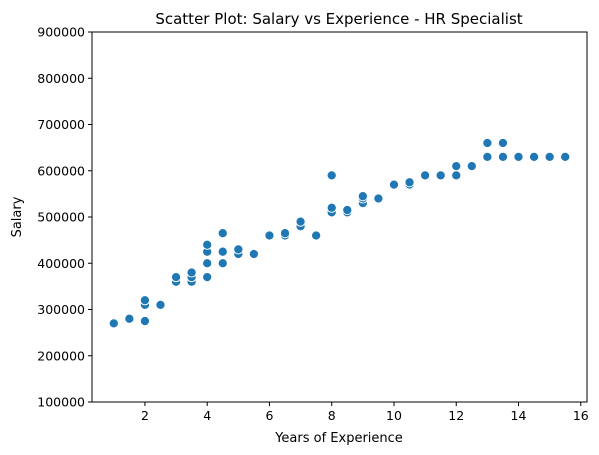 The image size is (599, 455). Describe the element at coordinates (61, 263) in the screenshot. I see `y-tick-label: 400000` at that location.